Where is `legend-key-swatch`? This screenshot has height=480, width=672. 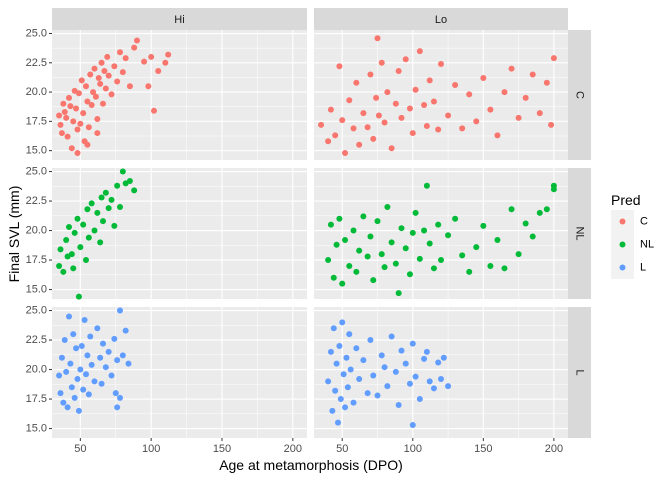 legend-key-swatch is located at coordinates (622, 221).